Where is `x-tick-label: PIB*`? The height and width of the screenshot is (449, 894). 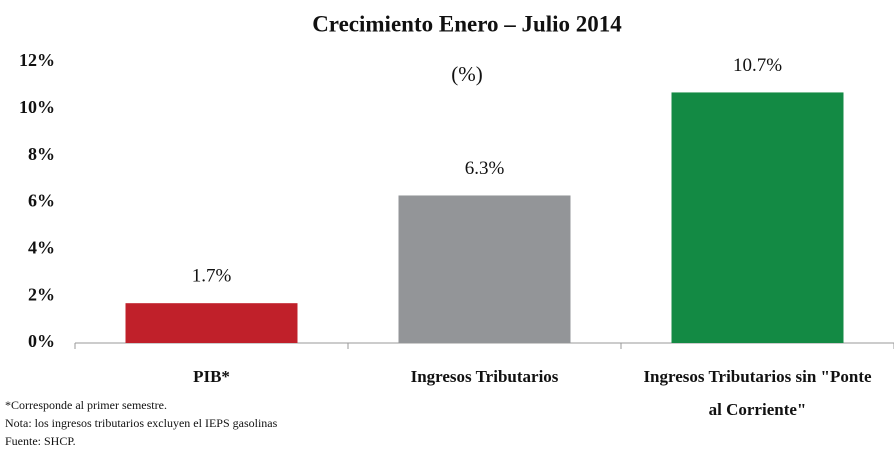
x-tick-label: PIB* is located at coordinates (211, 376).